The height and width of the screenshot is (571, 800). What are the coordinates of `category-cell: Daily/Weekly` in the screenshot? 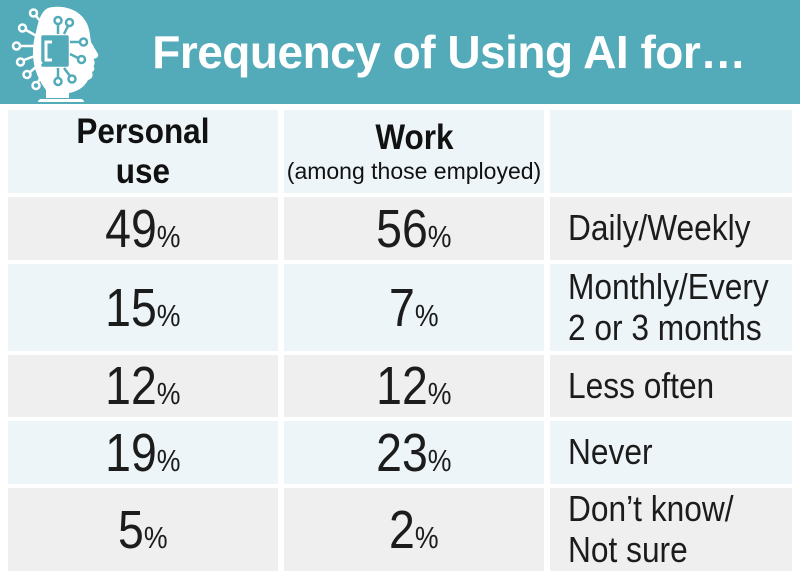 It's located at (671, 228).